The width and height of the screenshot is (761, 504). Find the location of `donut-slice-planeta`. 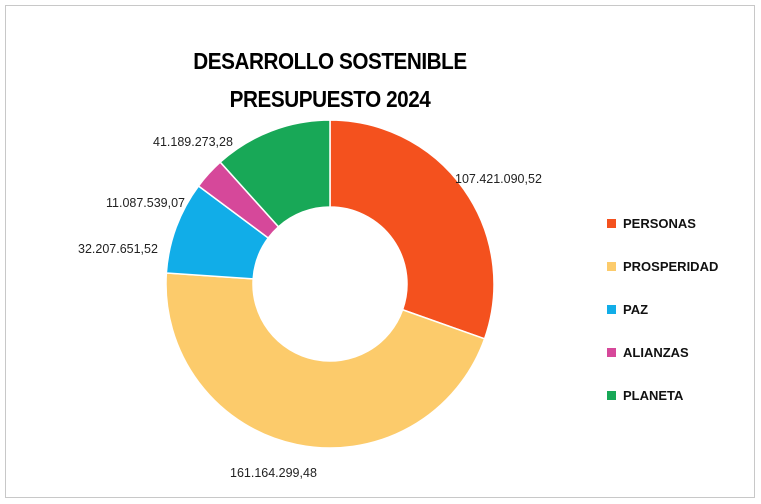

donut-slice-planeta is located at coordinates (275, 173).